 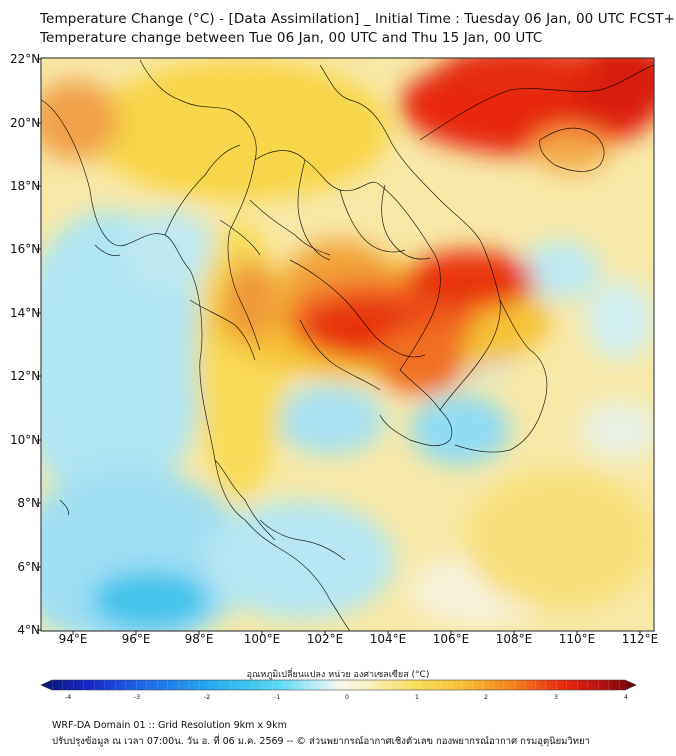 I want to click on colorbar-tick: 3, so click(x=556, y=697).